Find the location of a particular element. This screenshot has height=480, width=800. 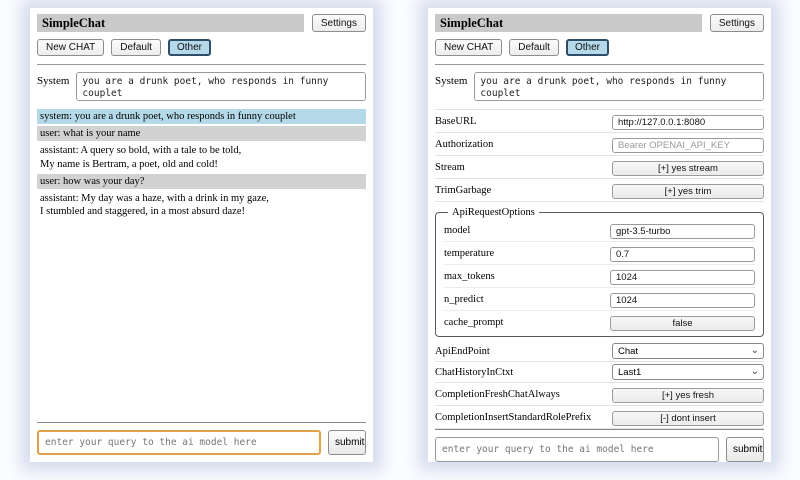

baseurl-input is located at coordinates (688, 122).